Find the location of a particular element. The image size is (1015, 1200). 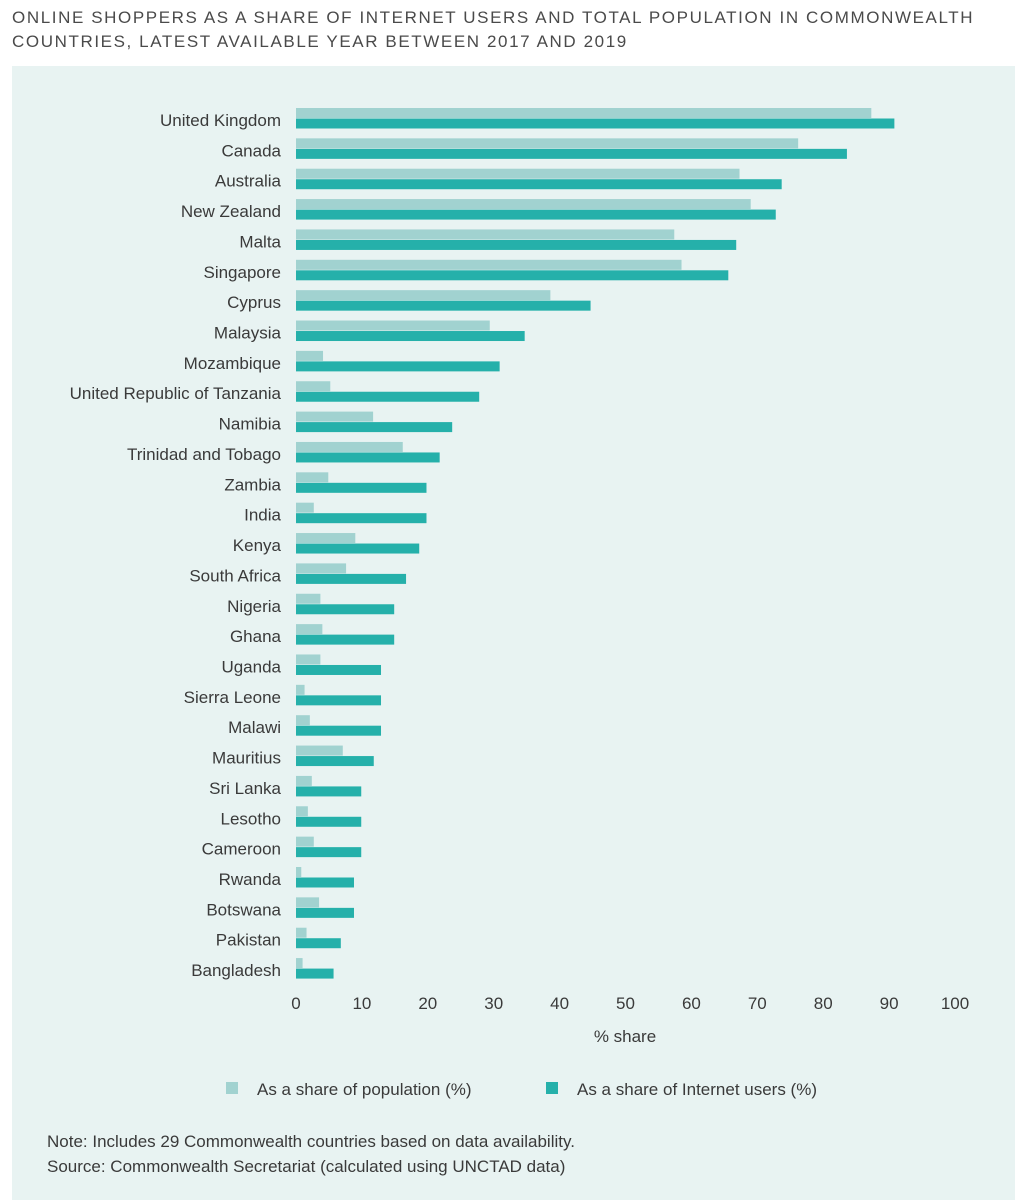

x-tick-label: 100 is located at coordinates (955, 1003).